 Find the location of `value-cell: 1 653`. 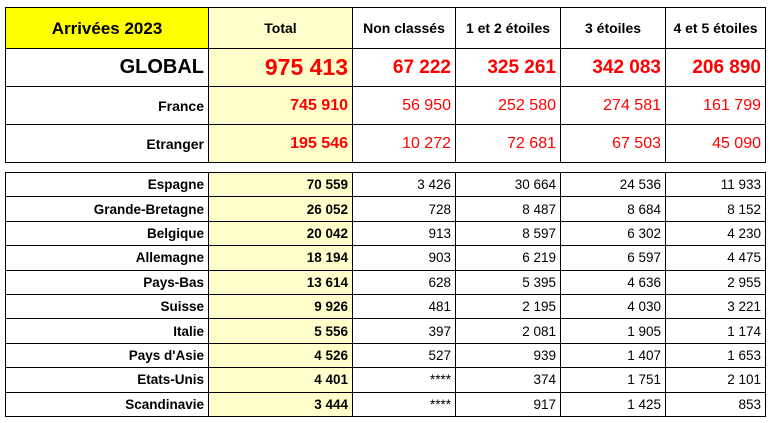

value-cell: 1 653 is located at coordinates (715, 355).